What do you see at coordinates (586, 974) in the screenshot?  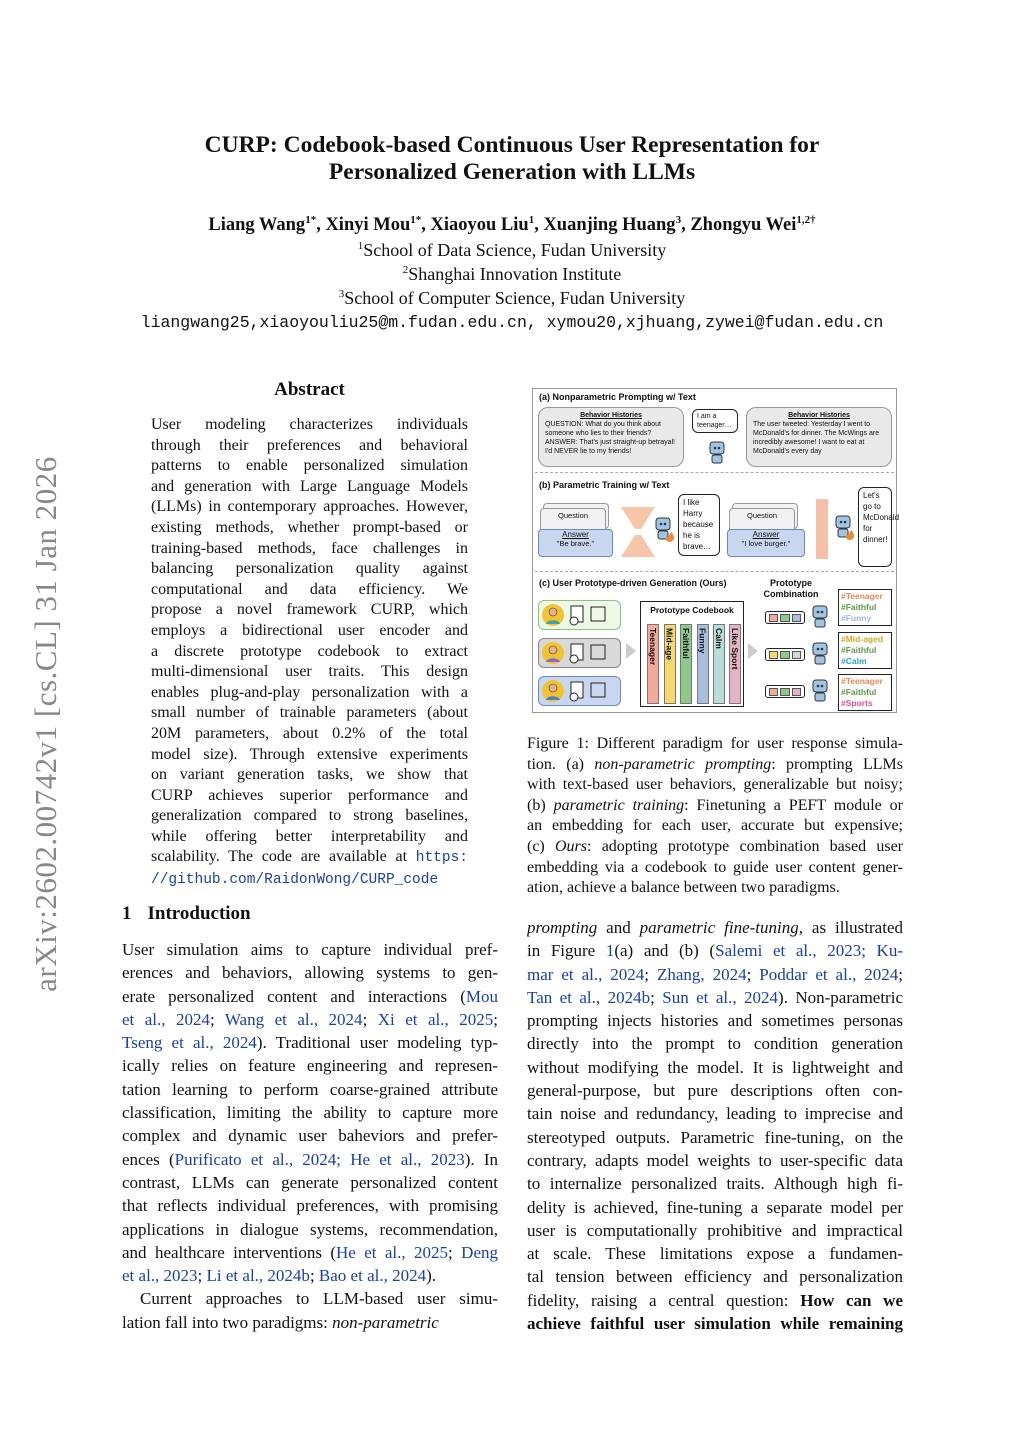 I see `citation-link: mar et al., 2024` at bounding box center [586, 974].